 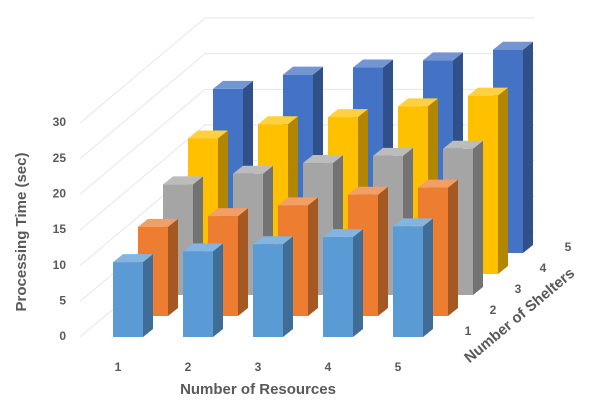 I want to click on y-tick-label: 10, so click(x=60, y=265).